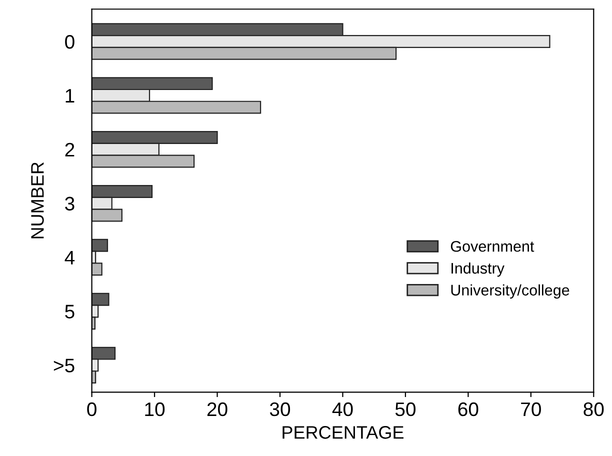  I want to click on x-tick-label: 0, so click(91, 409).